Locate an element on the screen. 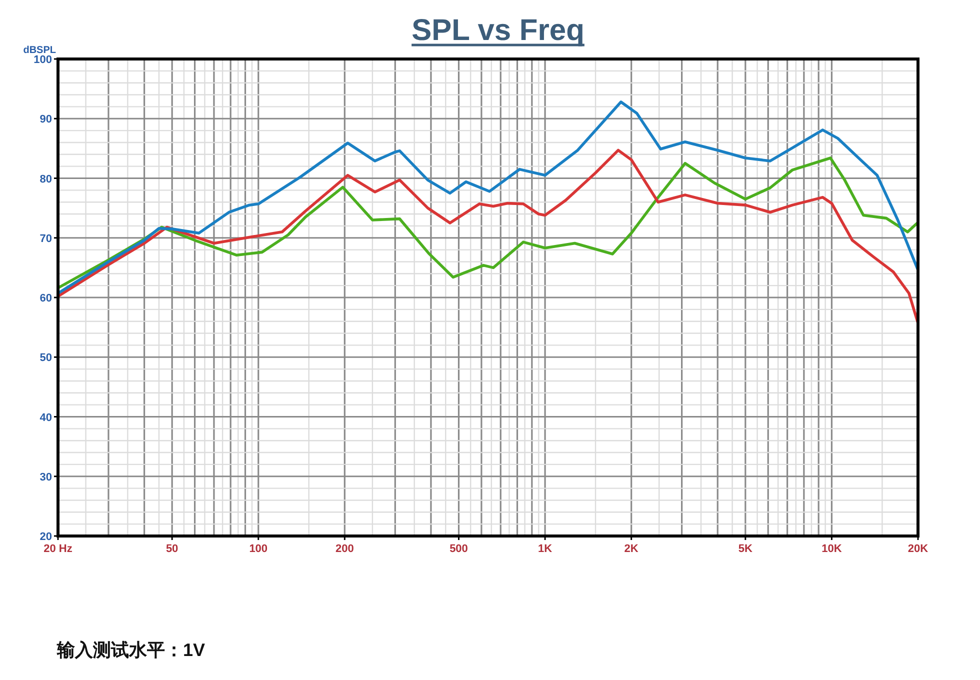 This screenshot has width=980, height=680. x-tick-label: 20 Hz is located at coordinates (58, 549).